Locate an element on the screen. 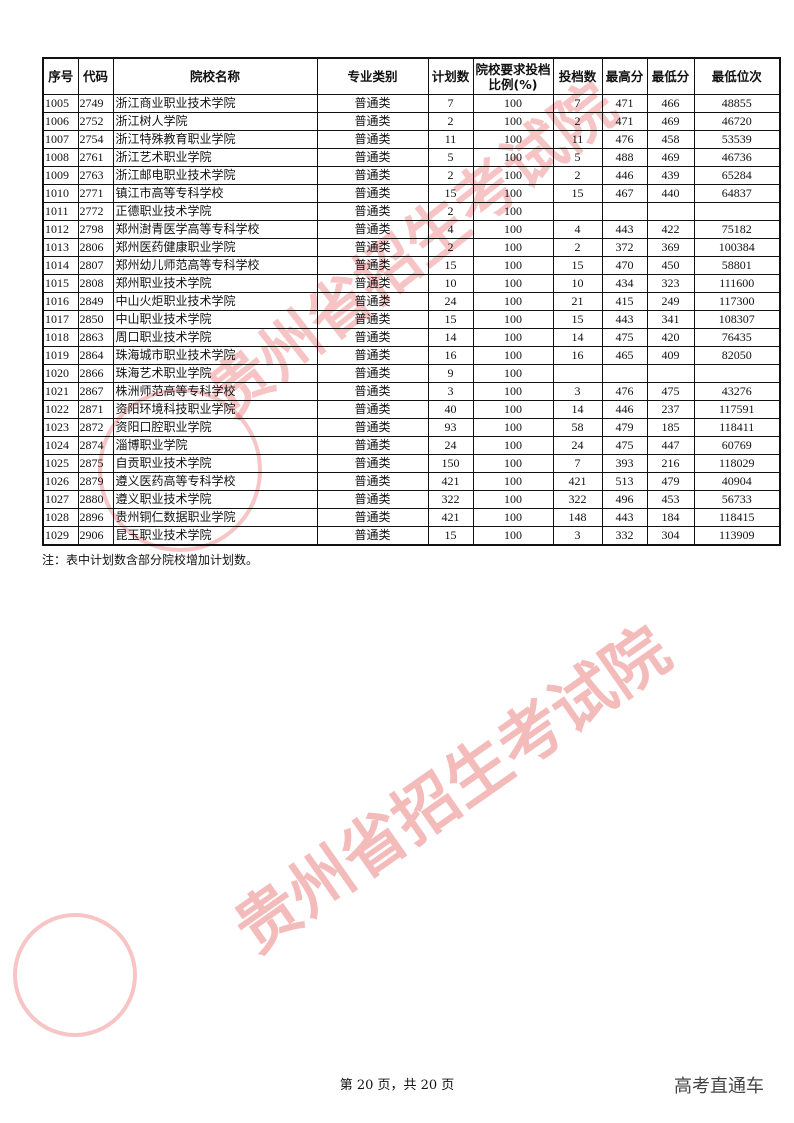 The height and width of the screenshot is (1123, 794). table-cell: 75182 is located at coordinates (737, 229).